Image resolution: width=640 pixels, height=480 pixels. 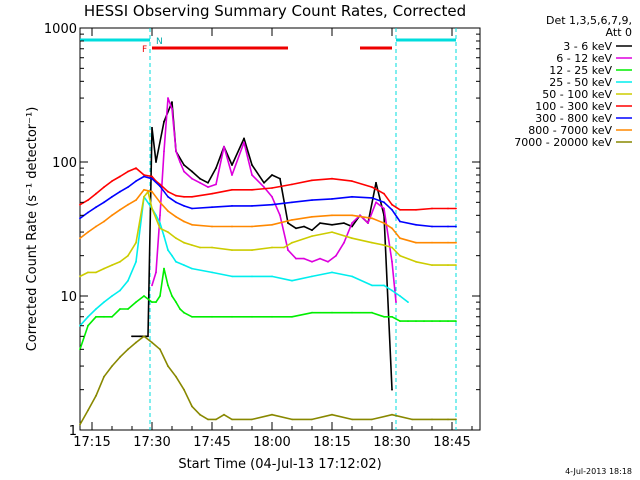 I want to click on legend-label-0: 3 - 6 keV, so click(x=587, y=46).